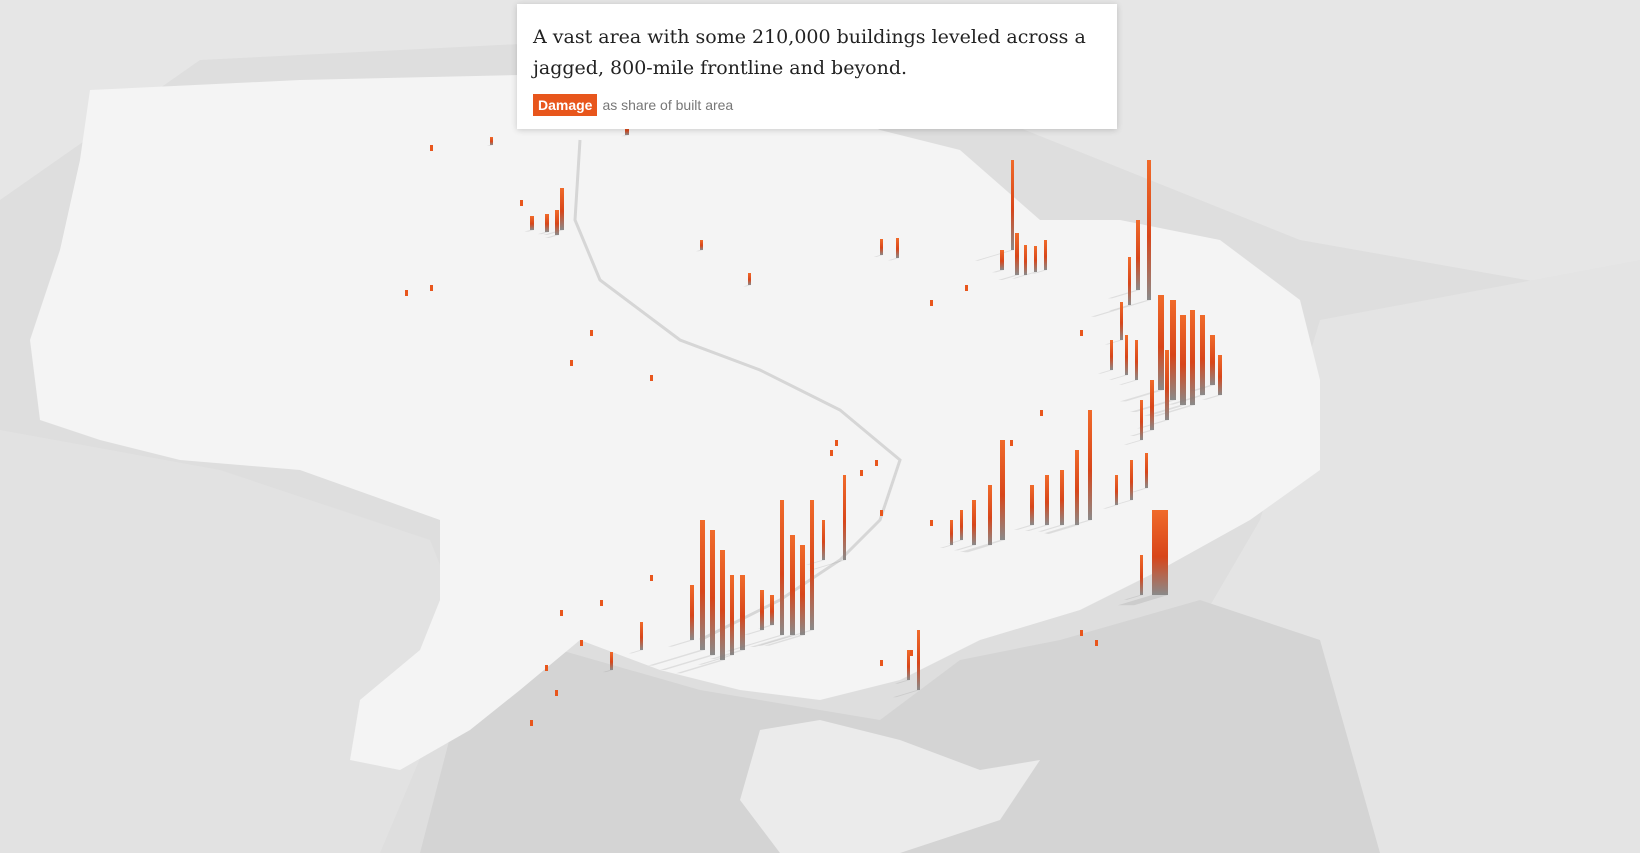 Image resolution: width=1640 pixels, height=853 pixels. Describe the element at coordinates (890, 786) in the screenshot. I see `crimea-peninsula` at that location.